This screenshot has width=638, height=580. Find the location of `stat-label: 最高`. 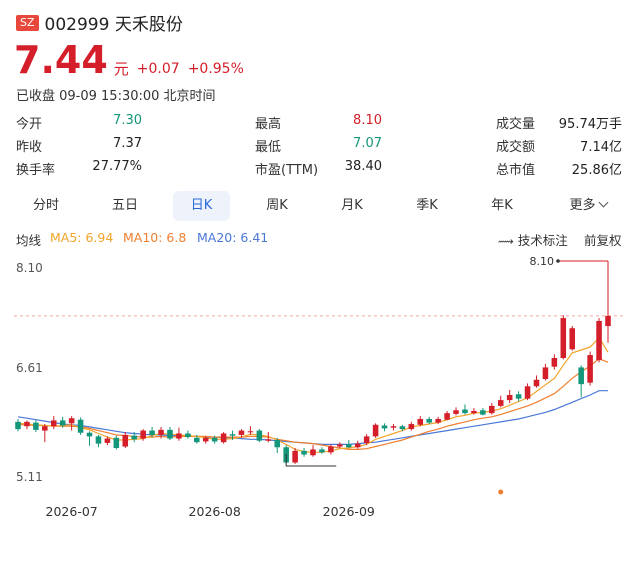

stat-label: 最高 is located at coordinates (268, 124).